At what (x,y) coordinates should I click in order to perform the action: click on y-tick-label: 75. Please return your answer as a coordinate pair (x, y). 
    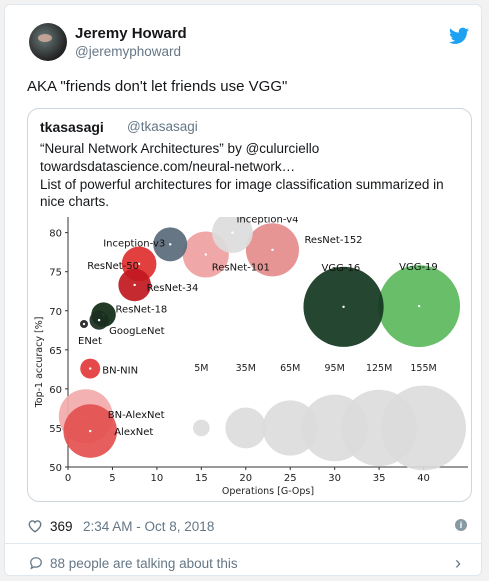
    Looking at the image, I should click on (55, 273).